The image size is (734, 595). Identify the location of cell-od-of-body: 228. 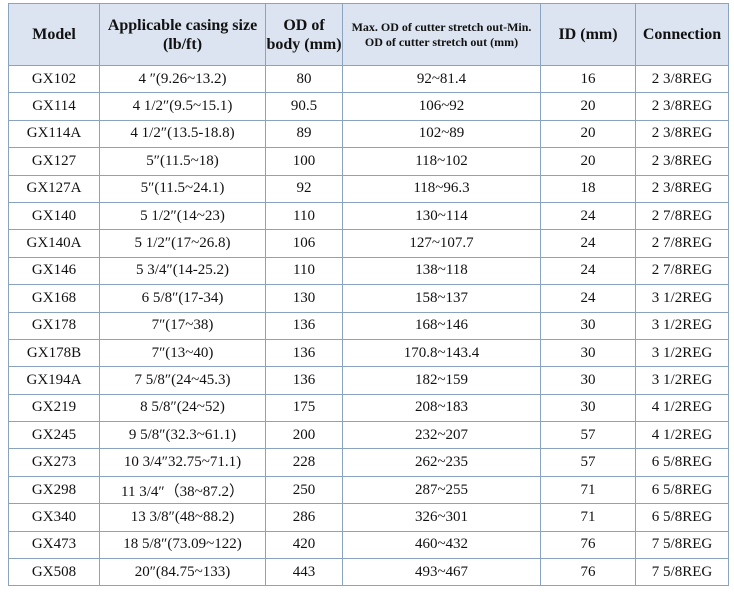
(304, 462).